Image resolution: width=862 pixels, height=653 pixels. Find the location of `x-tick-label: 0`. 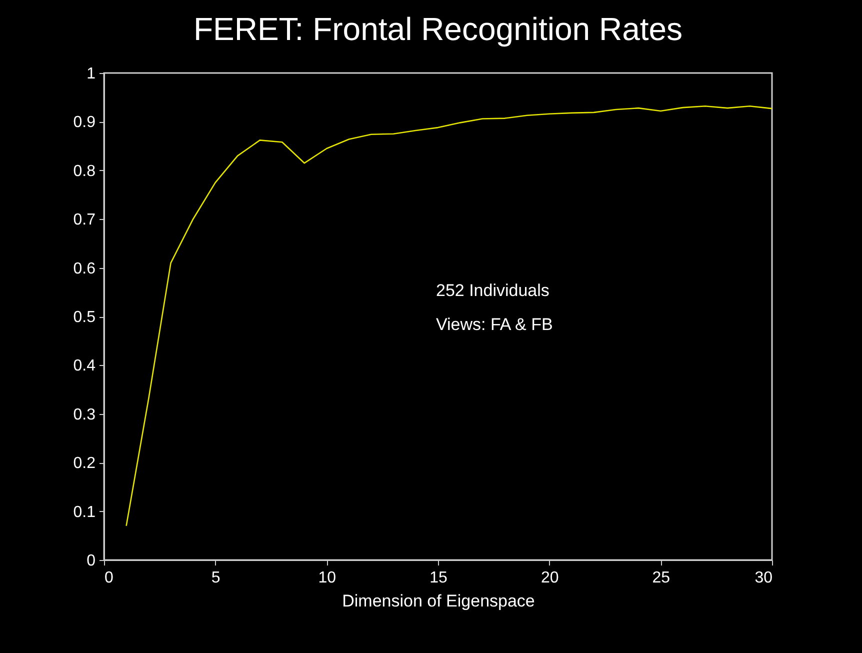

x-tick-label: 0 is located at coordinates (109, 578).